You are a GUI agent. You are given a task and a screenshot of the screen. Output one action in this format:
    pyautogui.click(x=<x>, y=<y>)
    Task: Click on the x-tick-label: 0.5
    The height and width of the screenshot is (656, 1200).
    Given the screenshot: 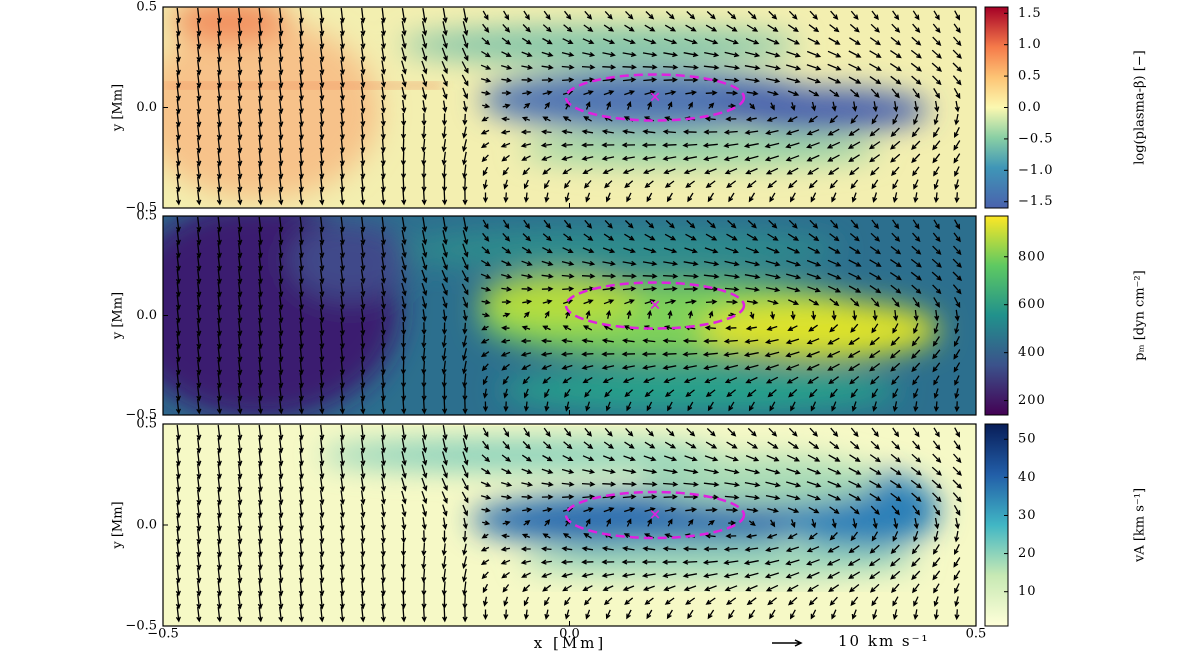 What is the action you would take?
    pyautogui.click(x=976, y=634)
    